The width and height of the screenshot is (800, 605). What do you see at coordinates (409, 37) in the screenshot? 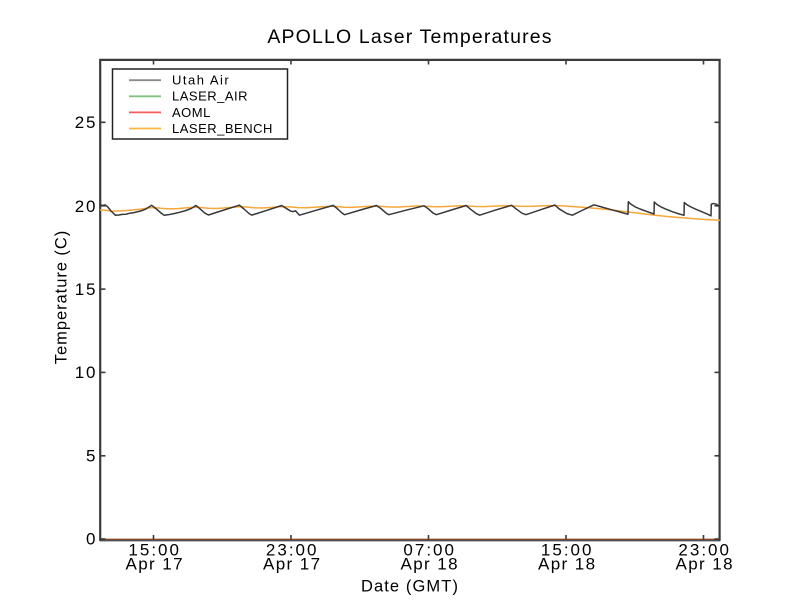
I see `svg-text: APOLLO Laser Temperatures` at bounding box center [409, 37].